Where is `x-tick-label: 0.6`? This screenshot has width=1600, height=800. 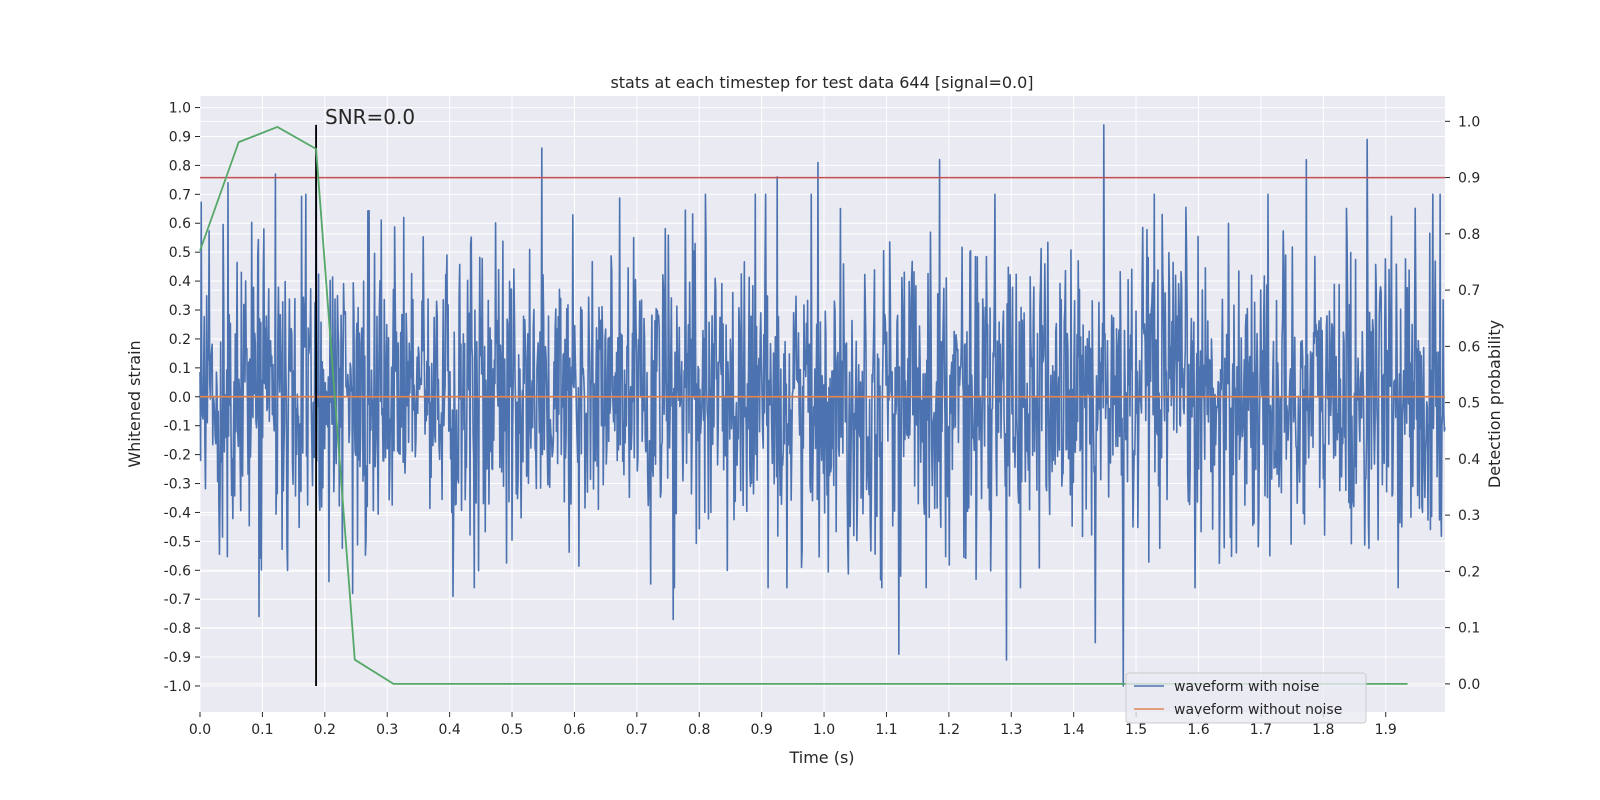
x-tick-label: 0.6 is located at coordinates (574, 730).